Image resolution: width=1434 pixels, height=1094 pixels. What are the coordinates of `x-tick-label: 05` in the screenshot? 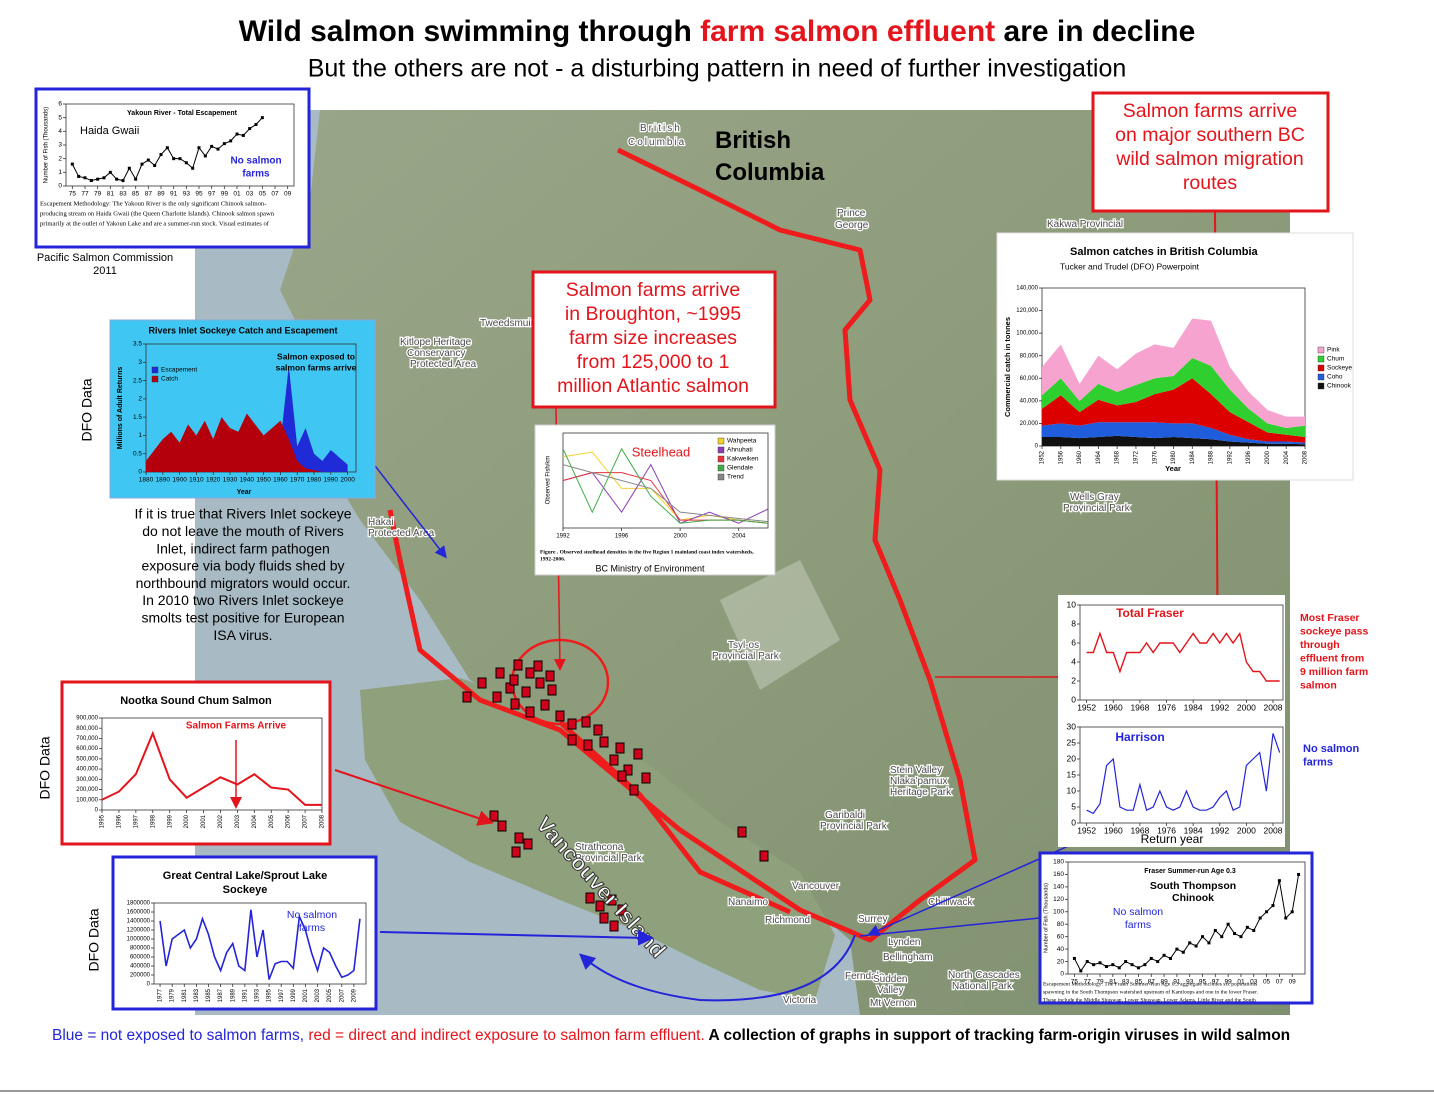 It's located at (1267, 982).